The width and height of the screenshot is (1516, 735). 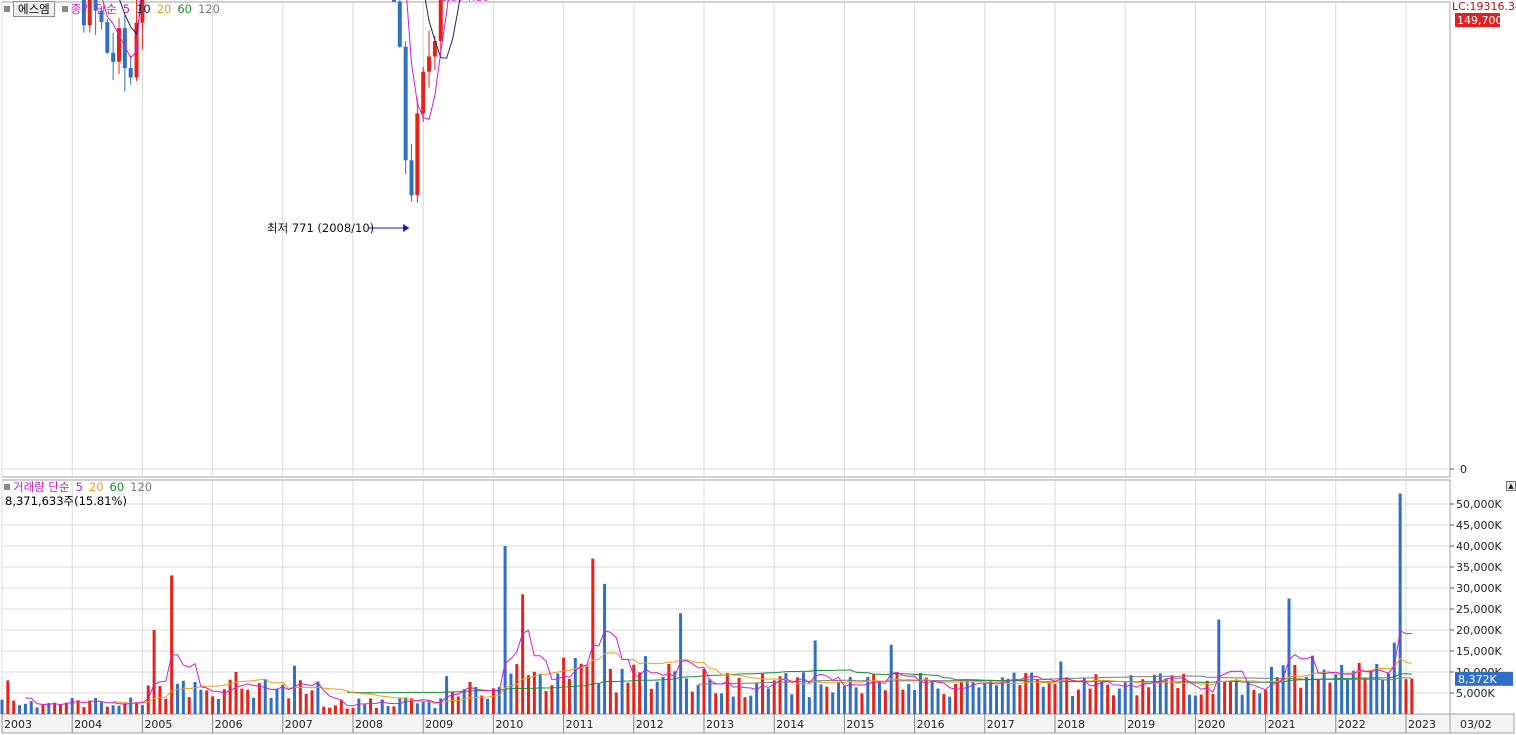 I want to click on volume-tick-label: 25,000K, so click(x=1479, y=609).